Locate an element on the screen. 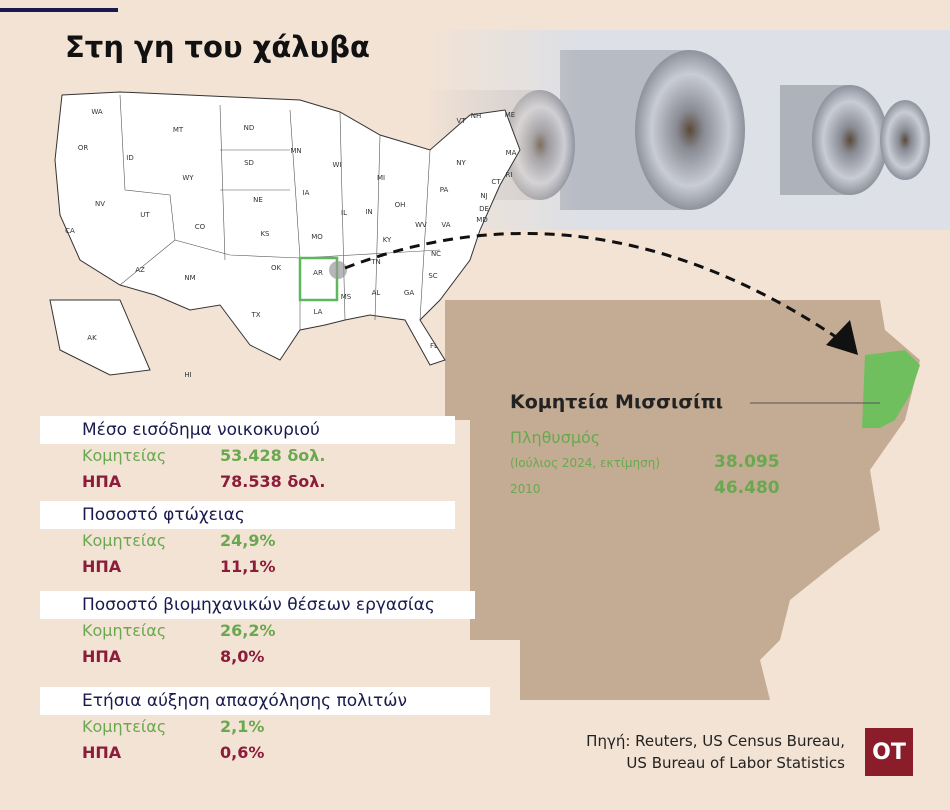 The image size is (950, 810). state-label: NV is located at coordinates (100, 204).